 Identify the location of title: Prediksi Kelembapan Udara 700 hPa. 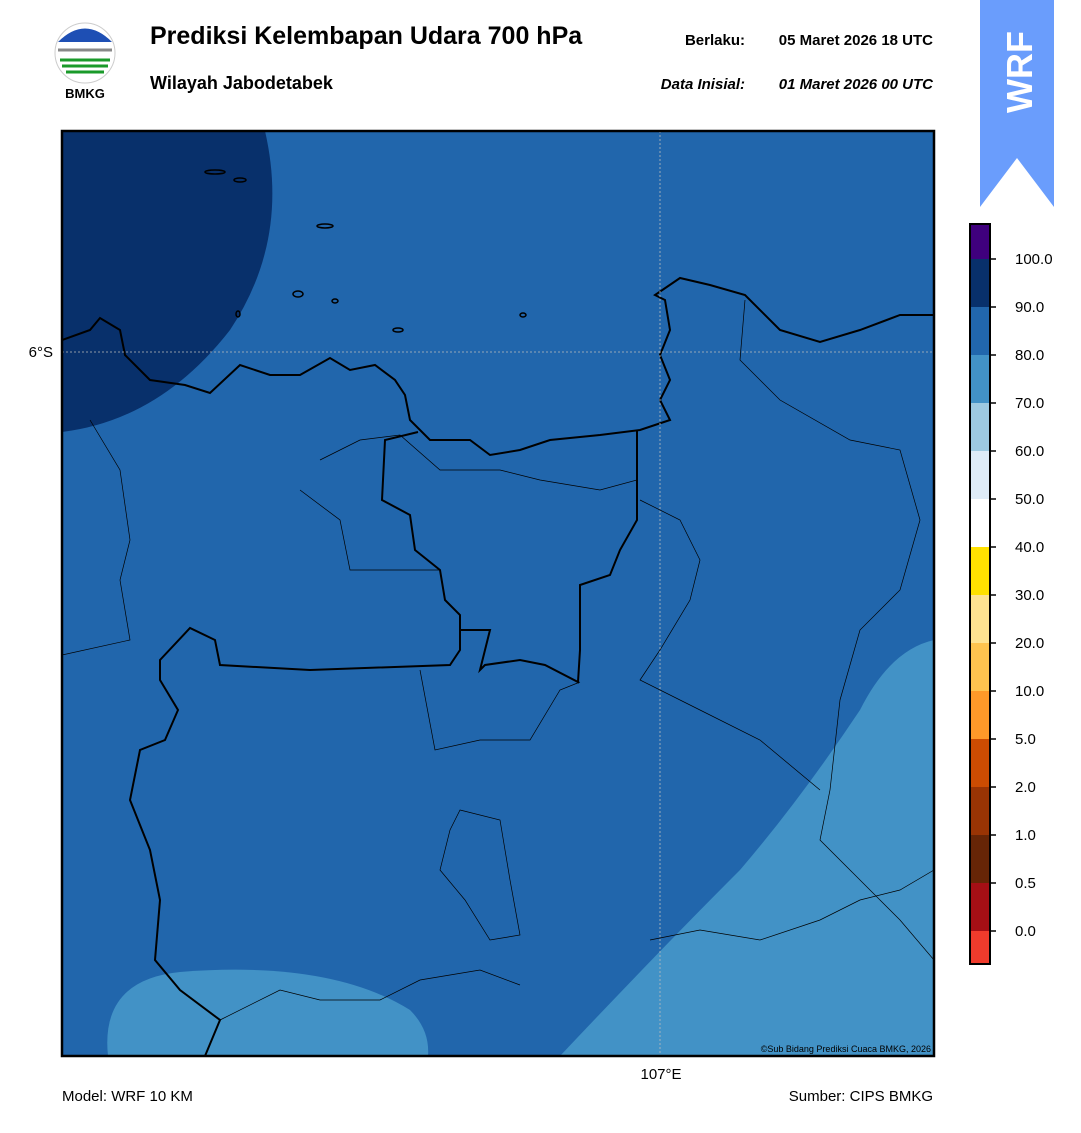
(366, 36).